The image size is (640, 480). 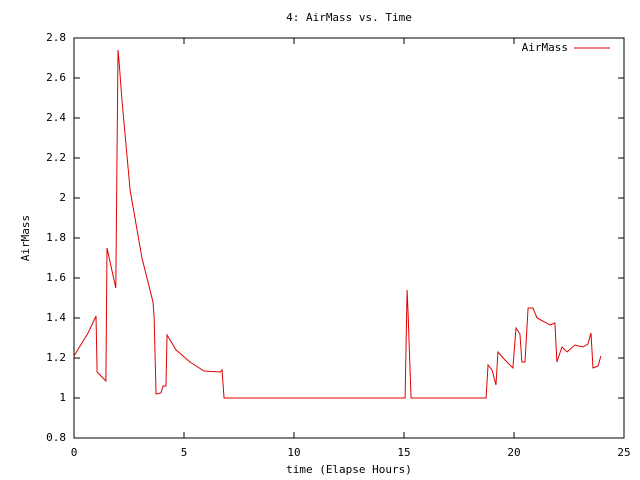 What do you see at coordinates (349, 17) in the screenshot?
I see `chart-title: 4: AirMass vs. Time` at bounding box center [349, 17].